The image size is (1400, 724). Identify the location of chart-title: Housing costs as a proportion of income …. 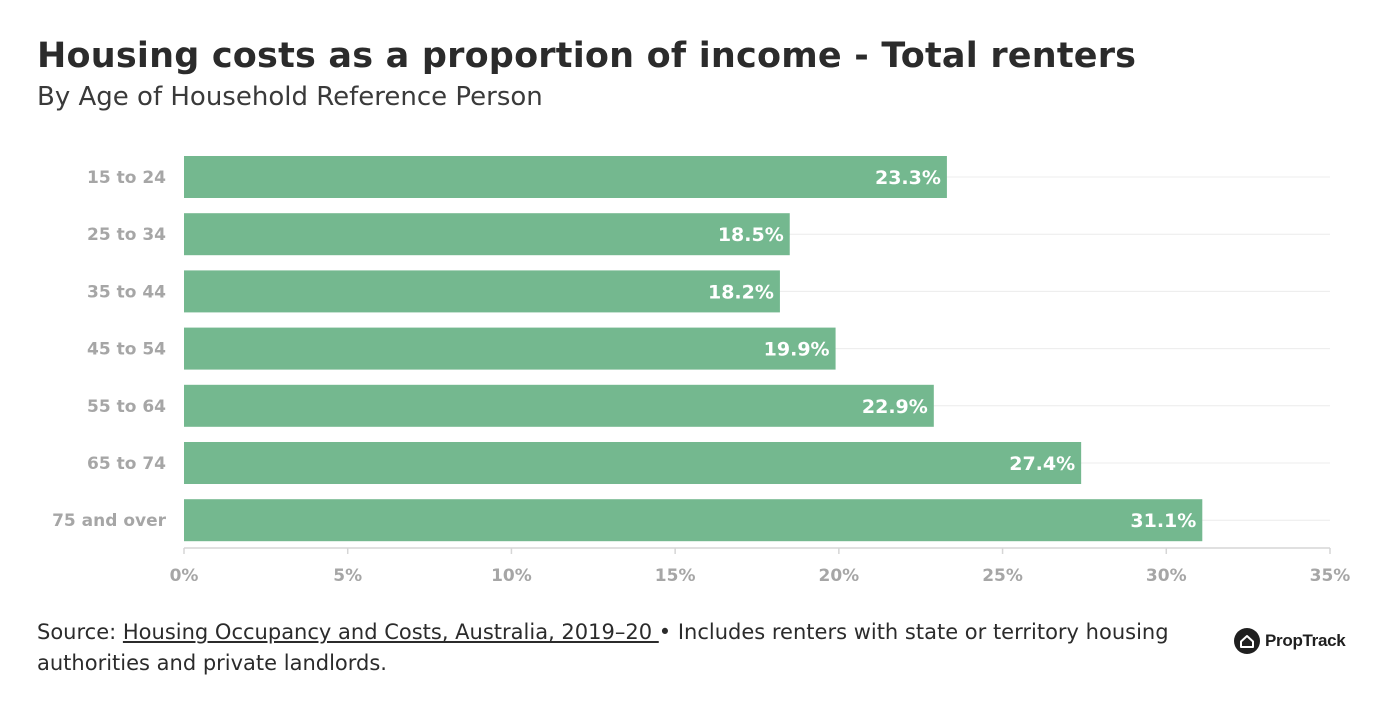
(587, 56).